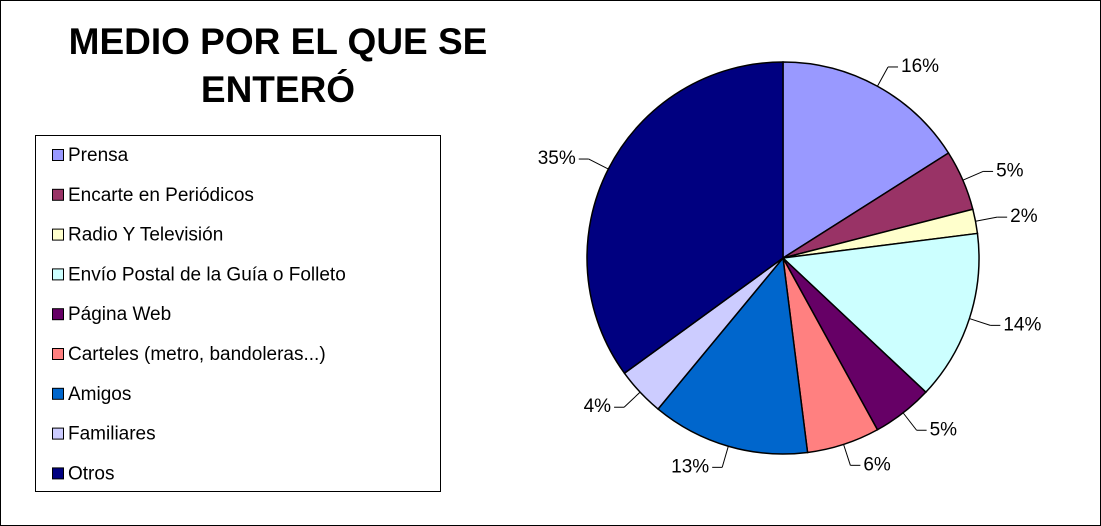  Describe the element at coordinates (98, 155) in the screenshot. I see `legend-label: Prensa` at that location.